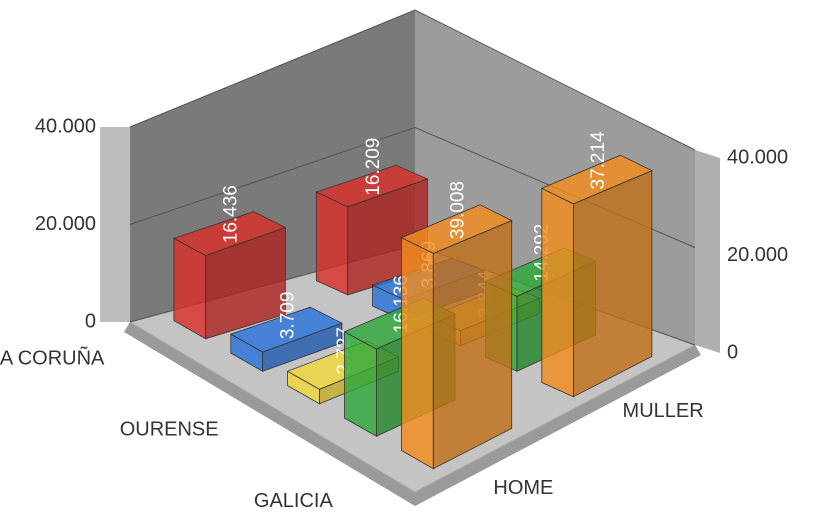 The width and height of the screenshot is (825, 532). Describe the element at coordinates (707, 251) in the screenshot. I see `right-wall-edge` at that location.